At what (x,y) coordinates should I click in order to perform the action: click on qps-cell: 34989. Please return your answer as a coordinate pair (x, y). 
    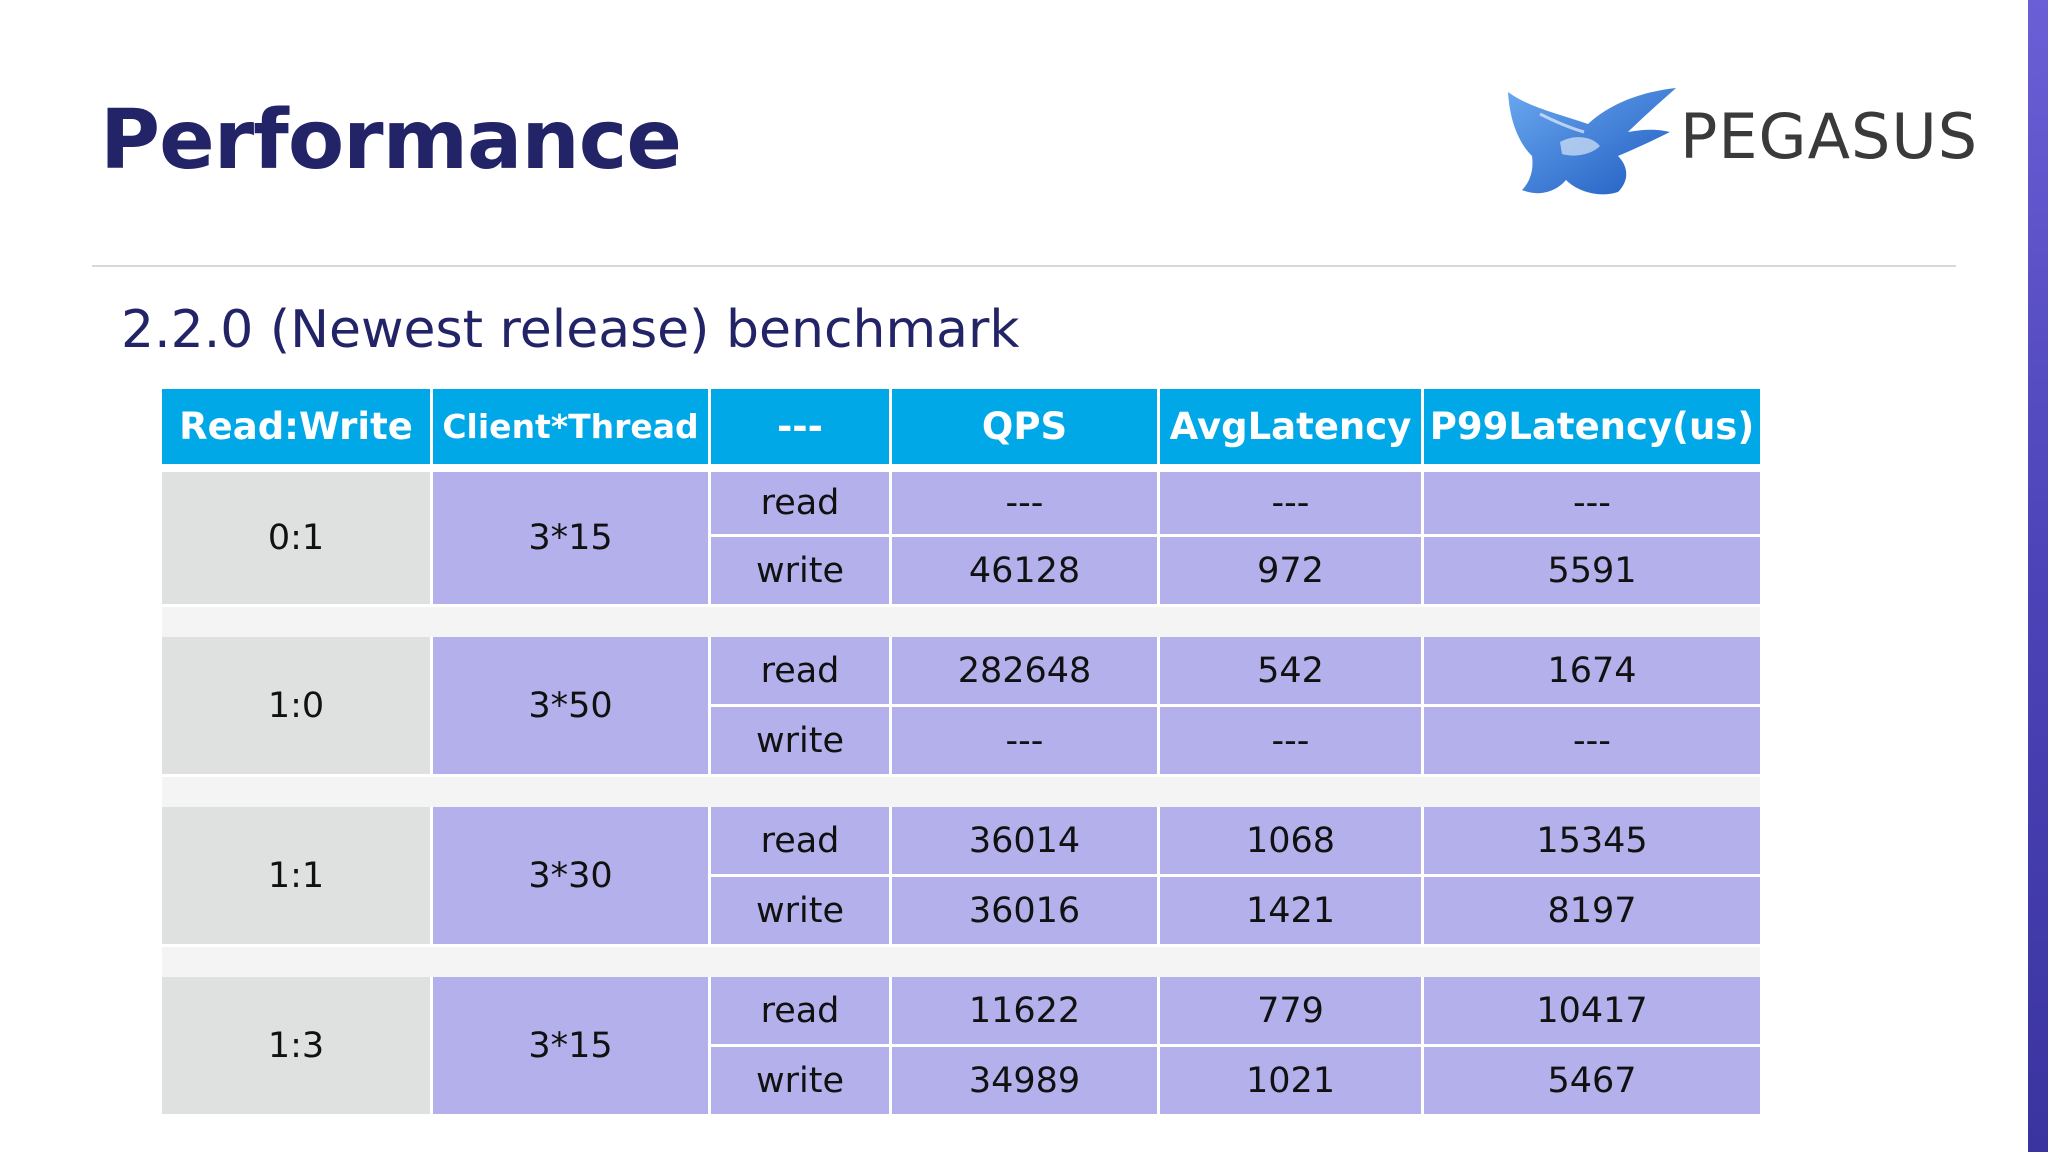
    Looking at the image, I should click on (1026, 1082).